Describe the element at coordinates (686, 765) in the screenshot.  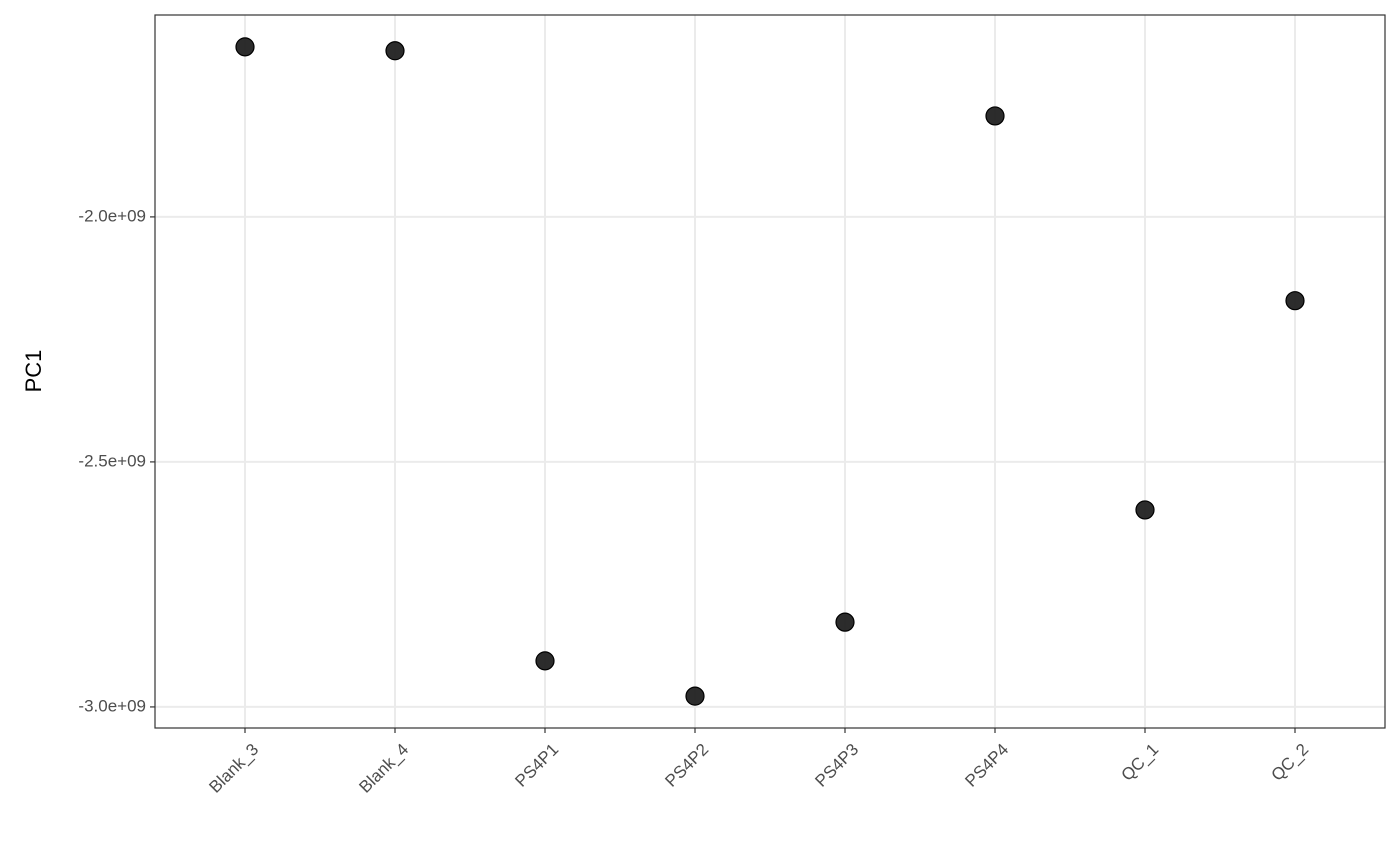
I see `x-tick-label: PS4P2` at that location.